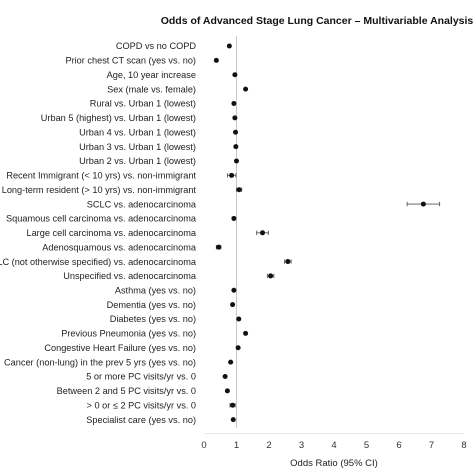 Image resolution: width=474 pixels, height=474 pixels. I want to click on category-label: SCLC vs. adenocarcinoma, so click(142, 204).